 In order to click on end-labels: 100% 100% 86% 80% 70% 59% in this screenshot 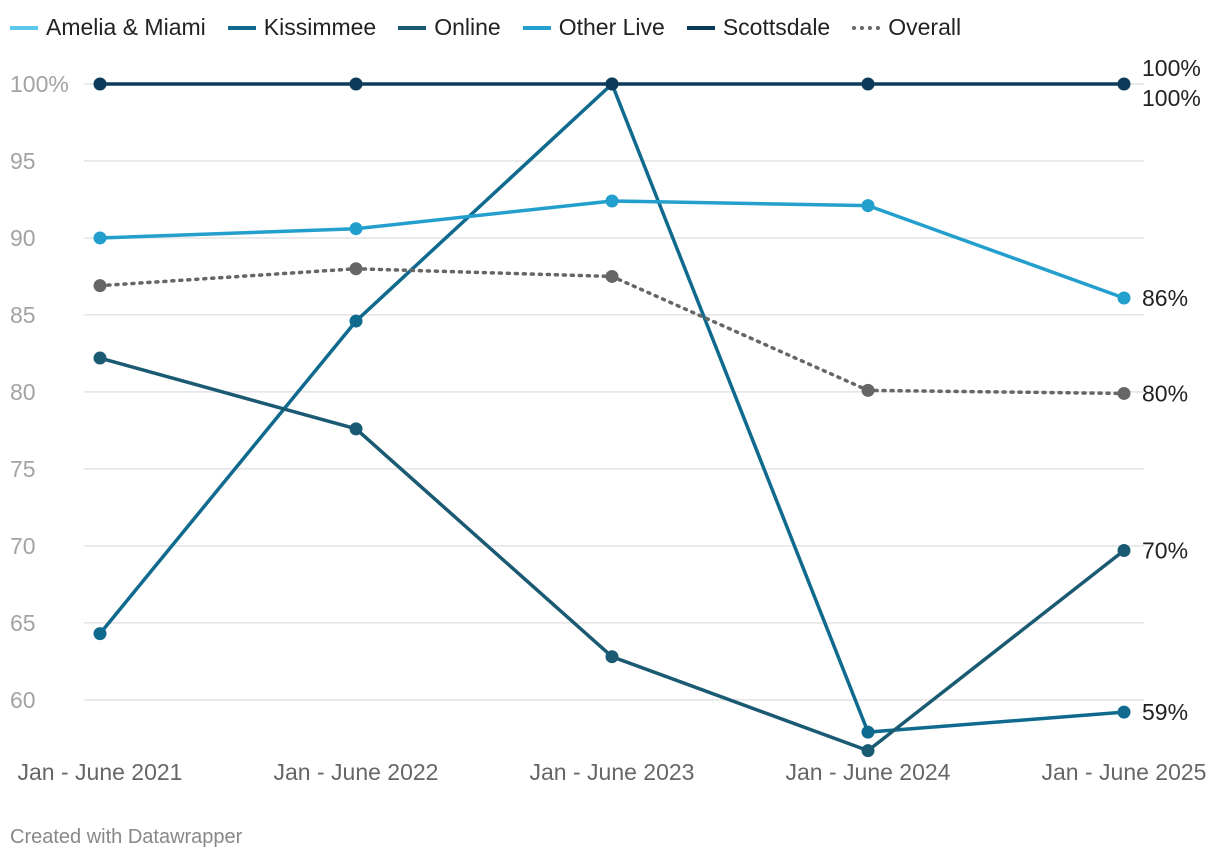, I will do `click(1171, 390)`.